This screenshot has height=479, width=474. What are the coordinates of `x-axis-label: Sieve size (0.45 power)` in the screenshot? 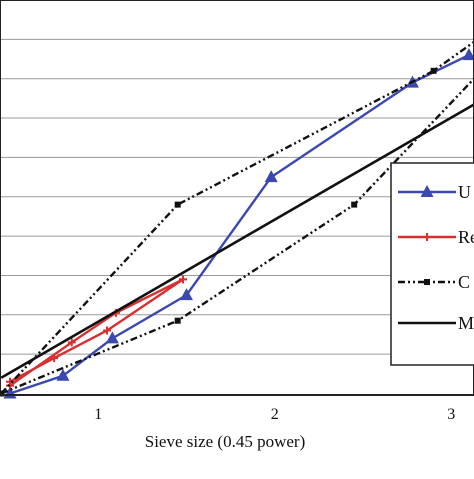 It's located at (225, 441).